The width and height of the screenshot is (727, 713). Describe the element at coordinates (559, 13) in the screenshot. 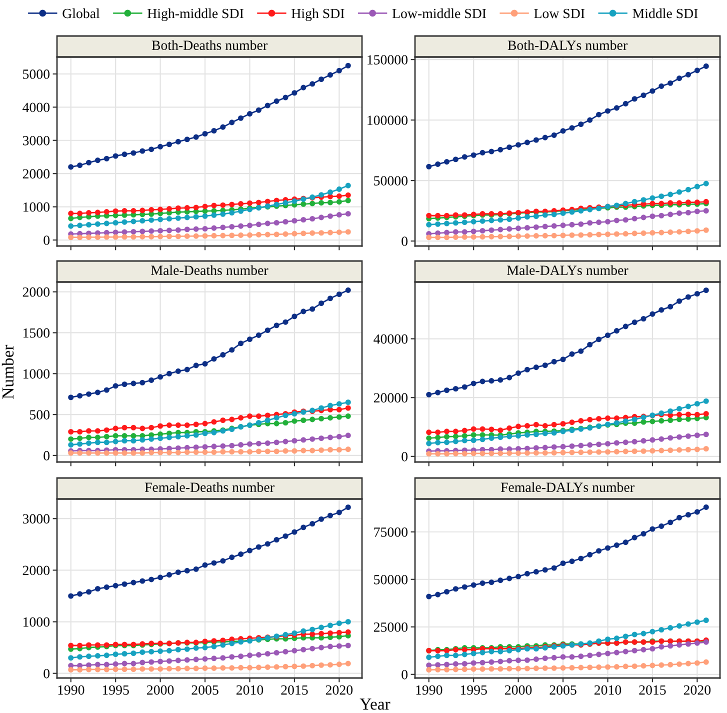

I see `legend-label: Low SDI` at that location.